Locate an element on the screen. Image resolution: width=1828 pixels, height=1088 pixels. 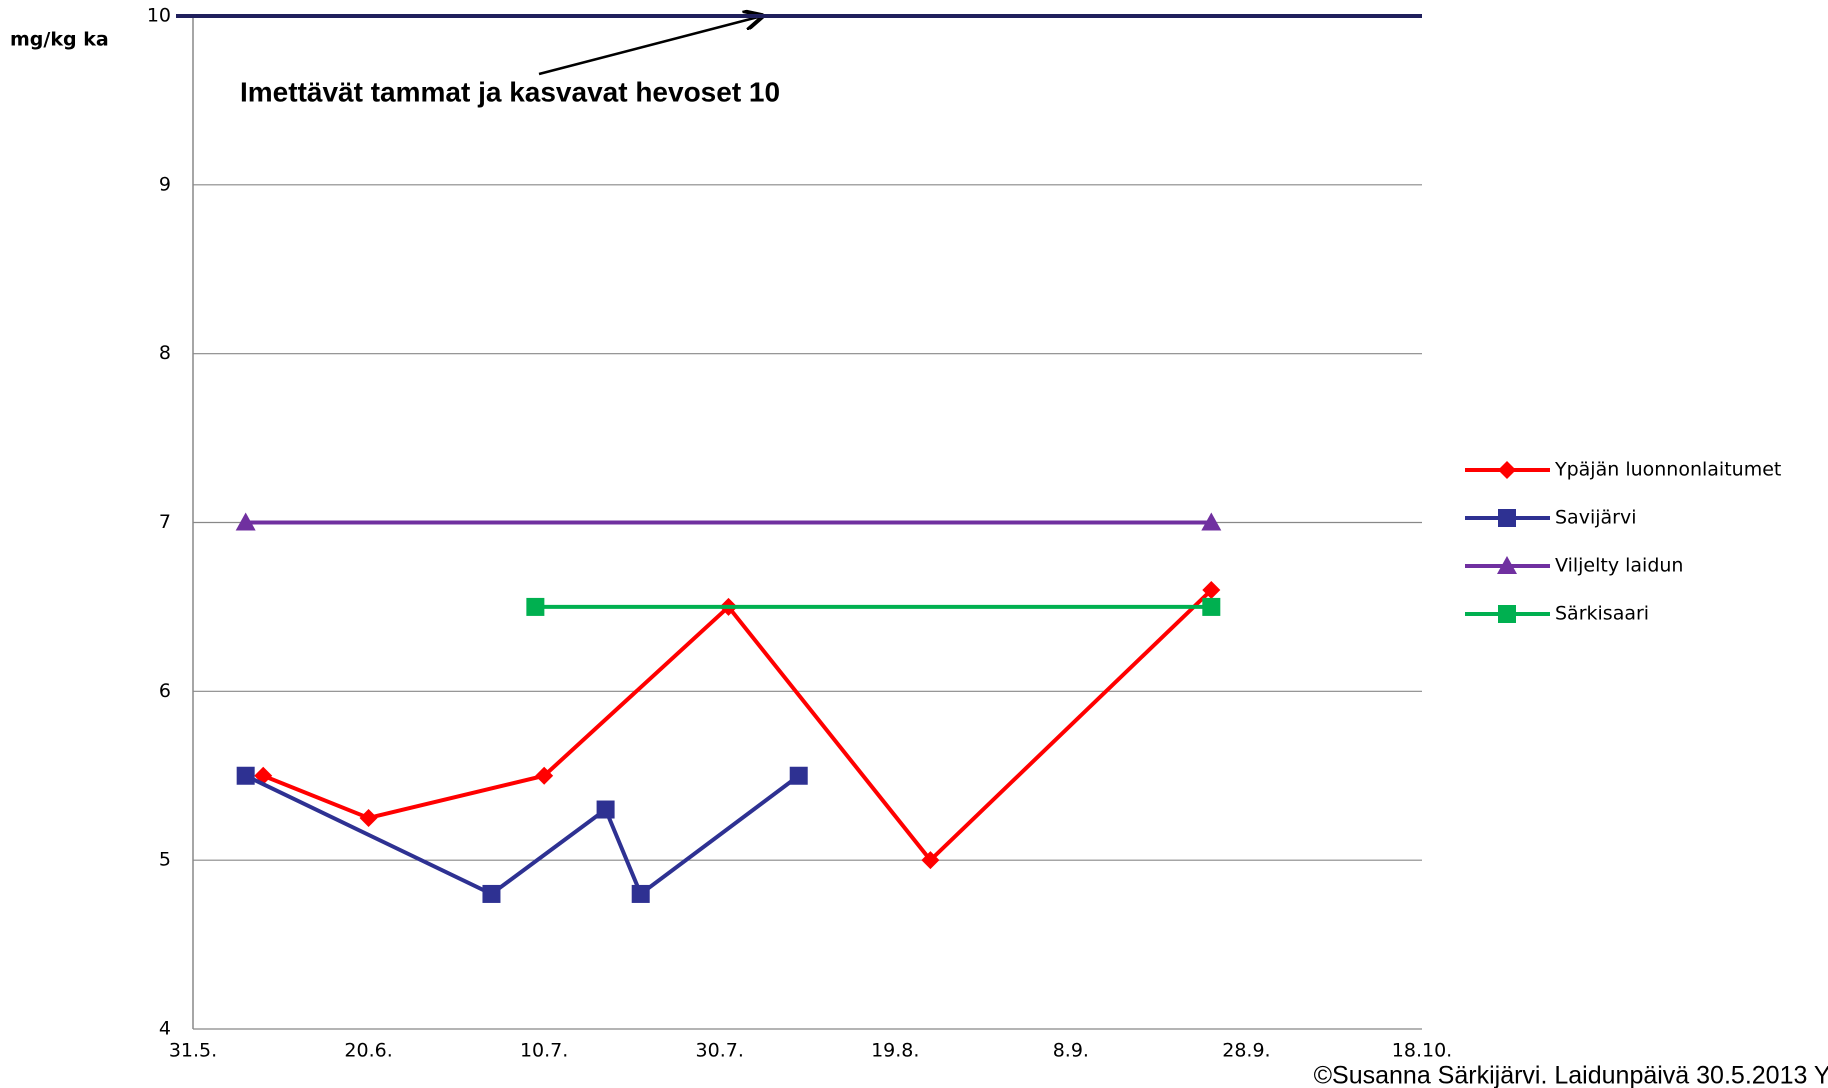
x-tick-label: 31.5. is located at coordinates (193, 1051).